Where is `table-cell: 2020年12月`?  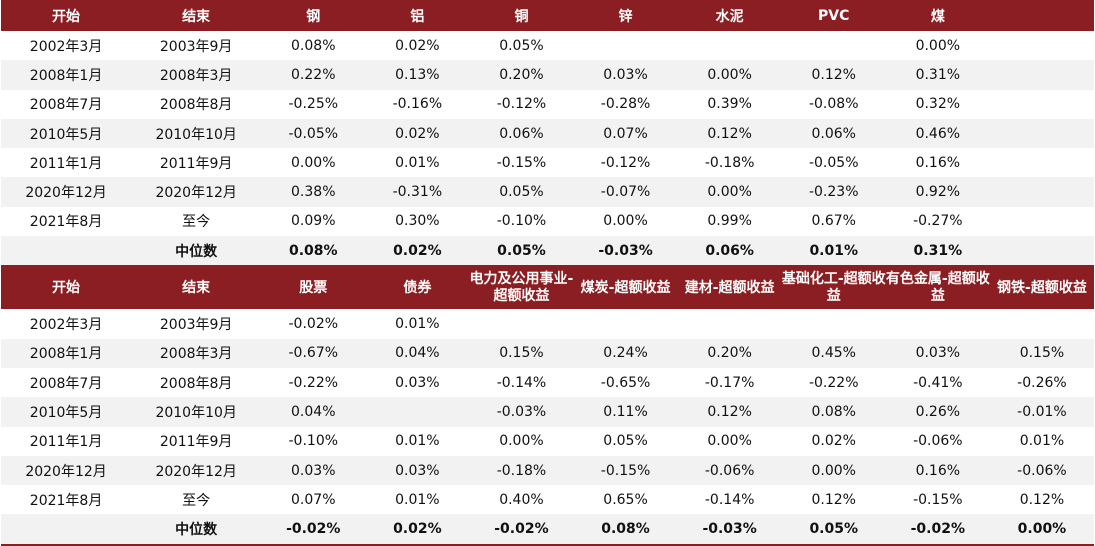 table-cell: 2020年12月 is located at coordinates (196, 470).